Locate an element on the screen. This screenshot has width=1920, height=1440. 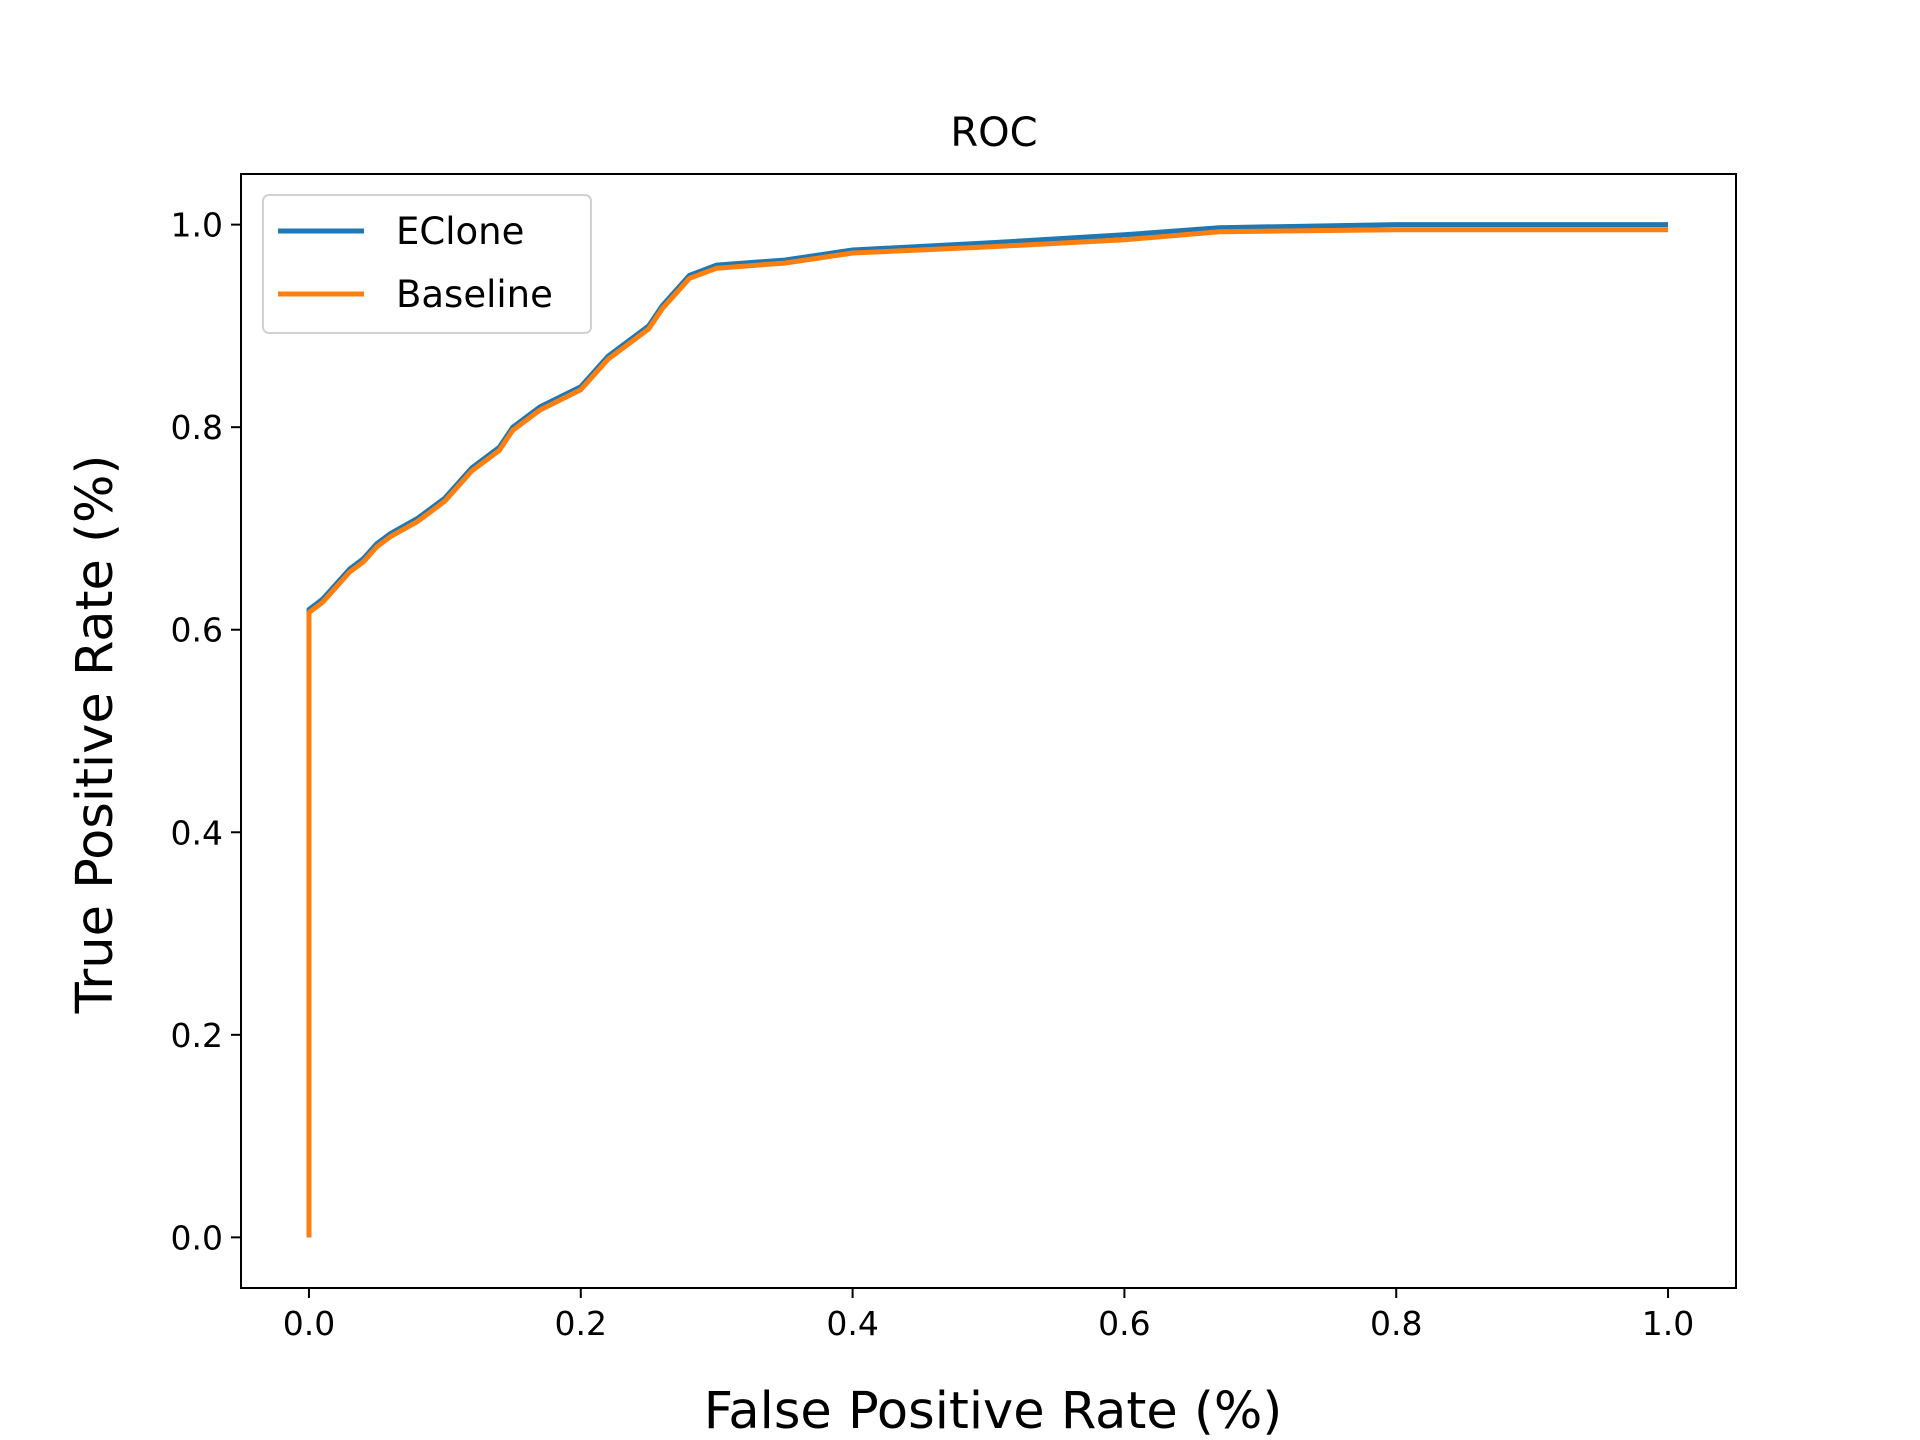
y-tick-label: 1.0 is located at coordinates (197, 225).